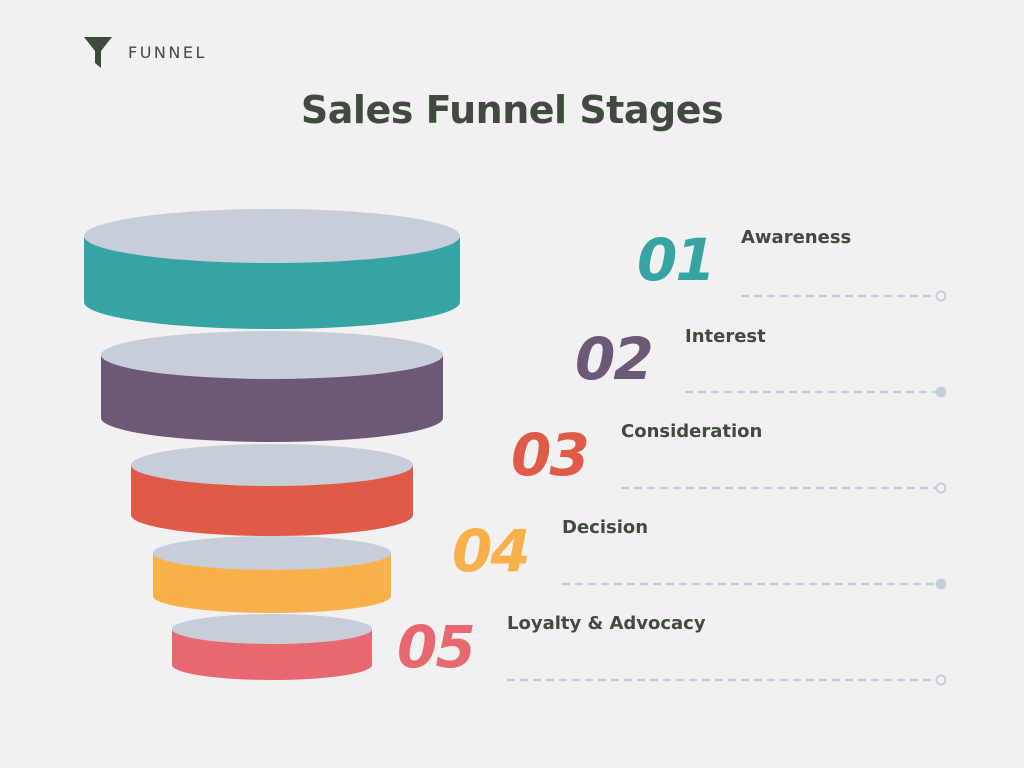 The image size is (1024, 768). I want to click on stage-label-1: Awareness, so click(796, 237).